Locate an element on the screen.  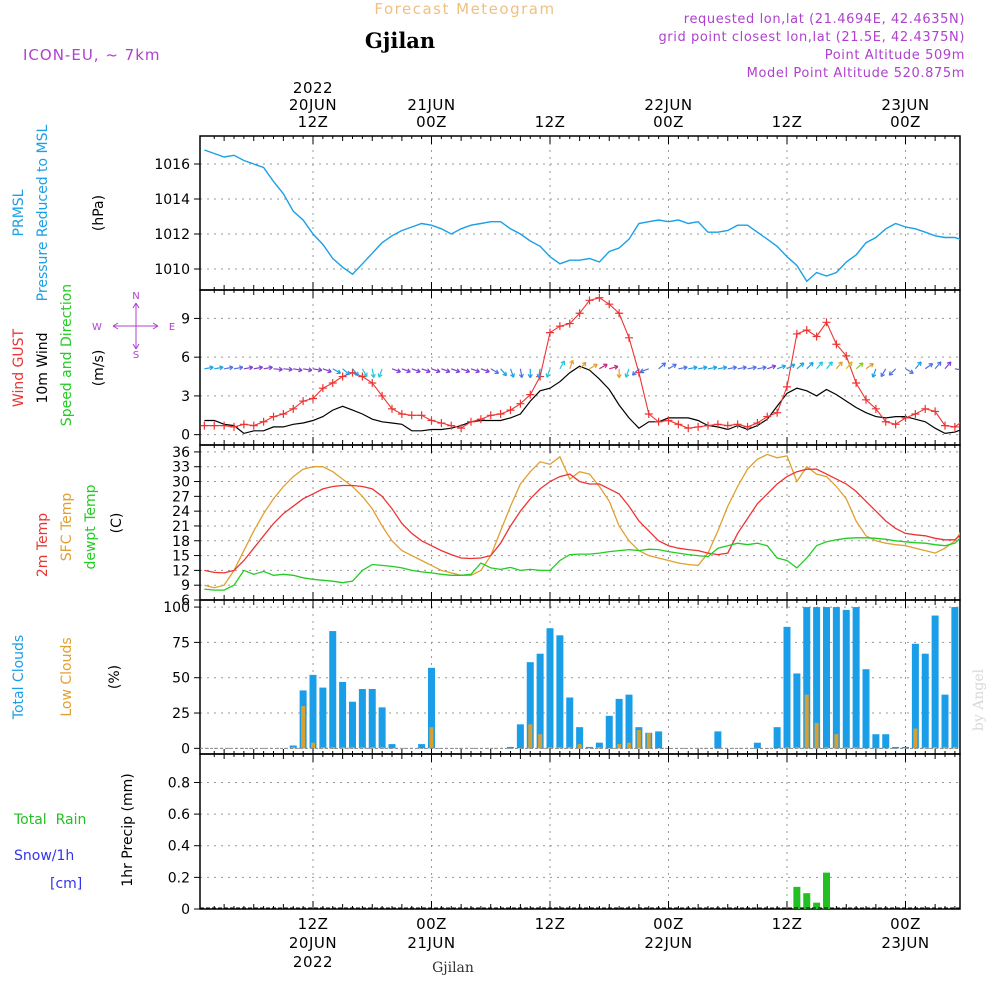
low-clouds-label: Low Clouds is located at coordinates (67, 676).